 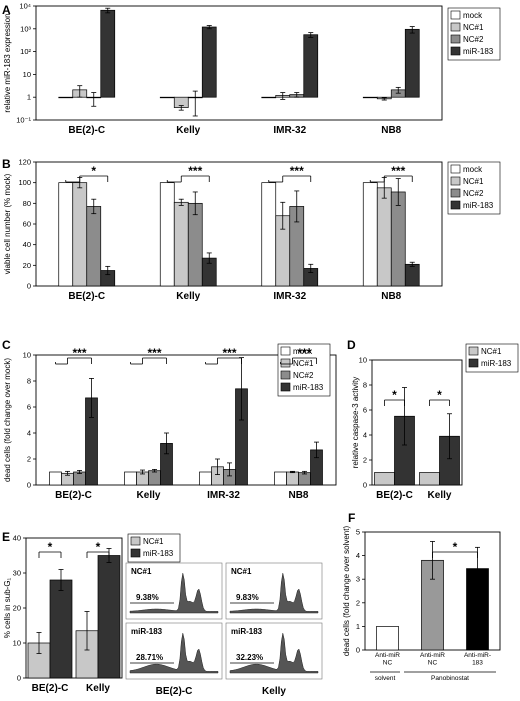 I want to click on y-axis-label: viable cell number (% mock), so click(x=7, y=223).